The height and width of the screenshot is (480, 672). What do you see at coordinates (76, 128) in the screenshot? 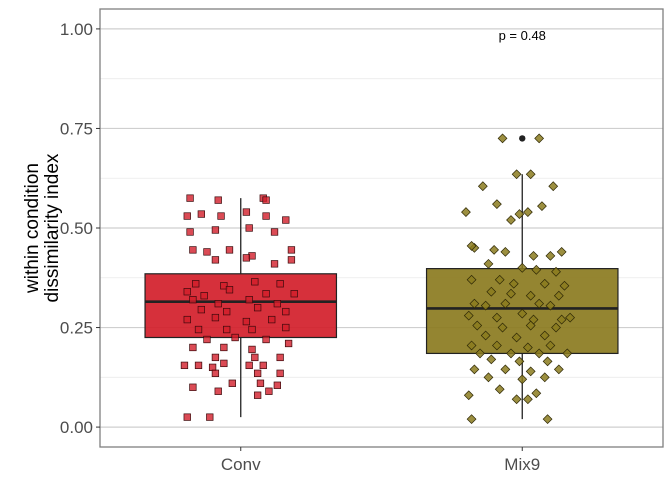
I see `y-tick-label: 0.75` at bounding box center [76, 128].